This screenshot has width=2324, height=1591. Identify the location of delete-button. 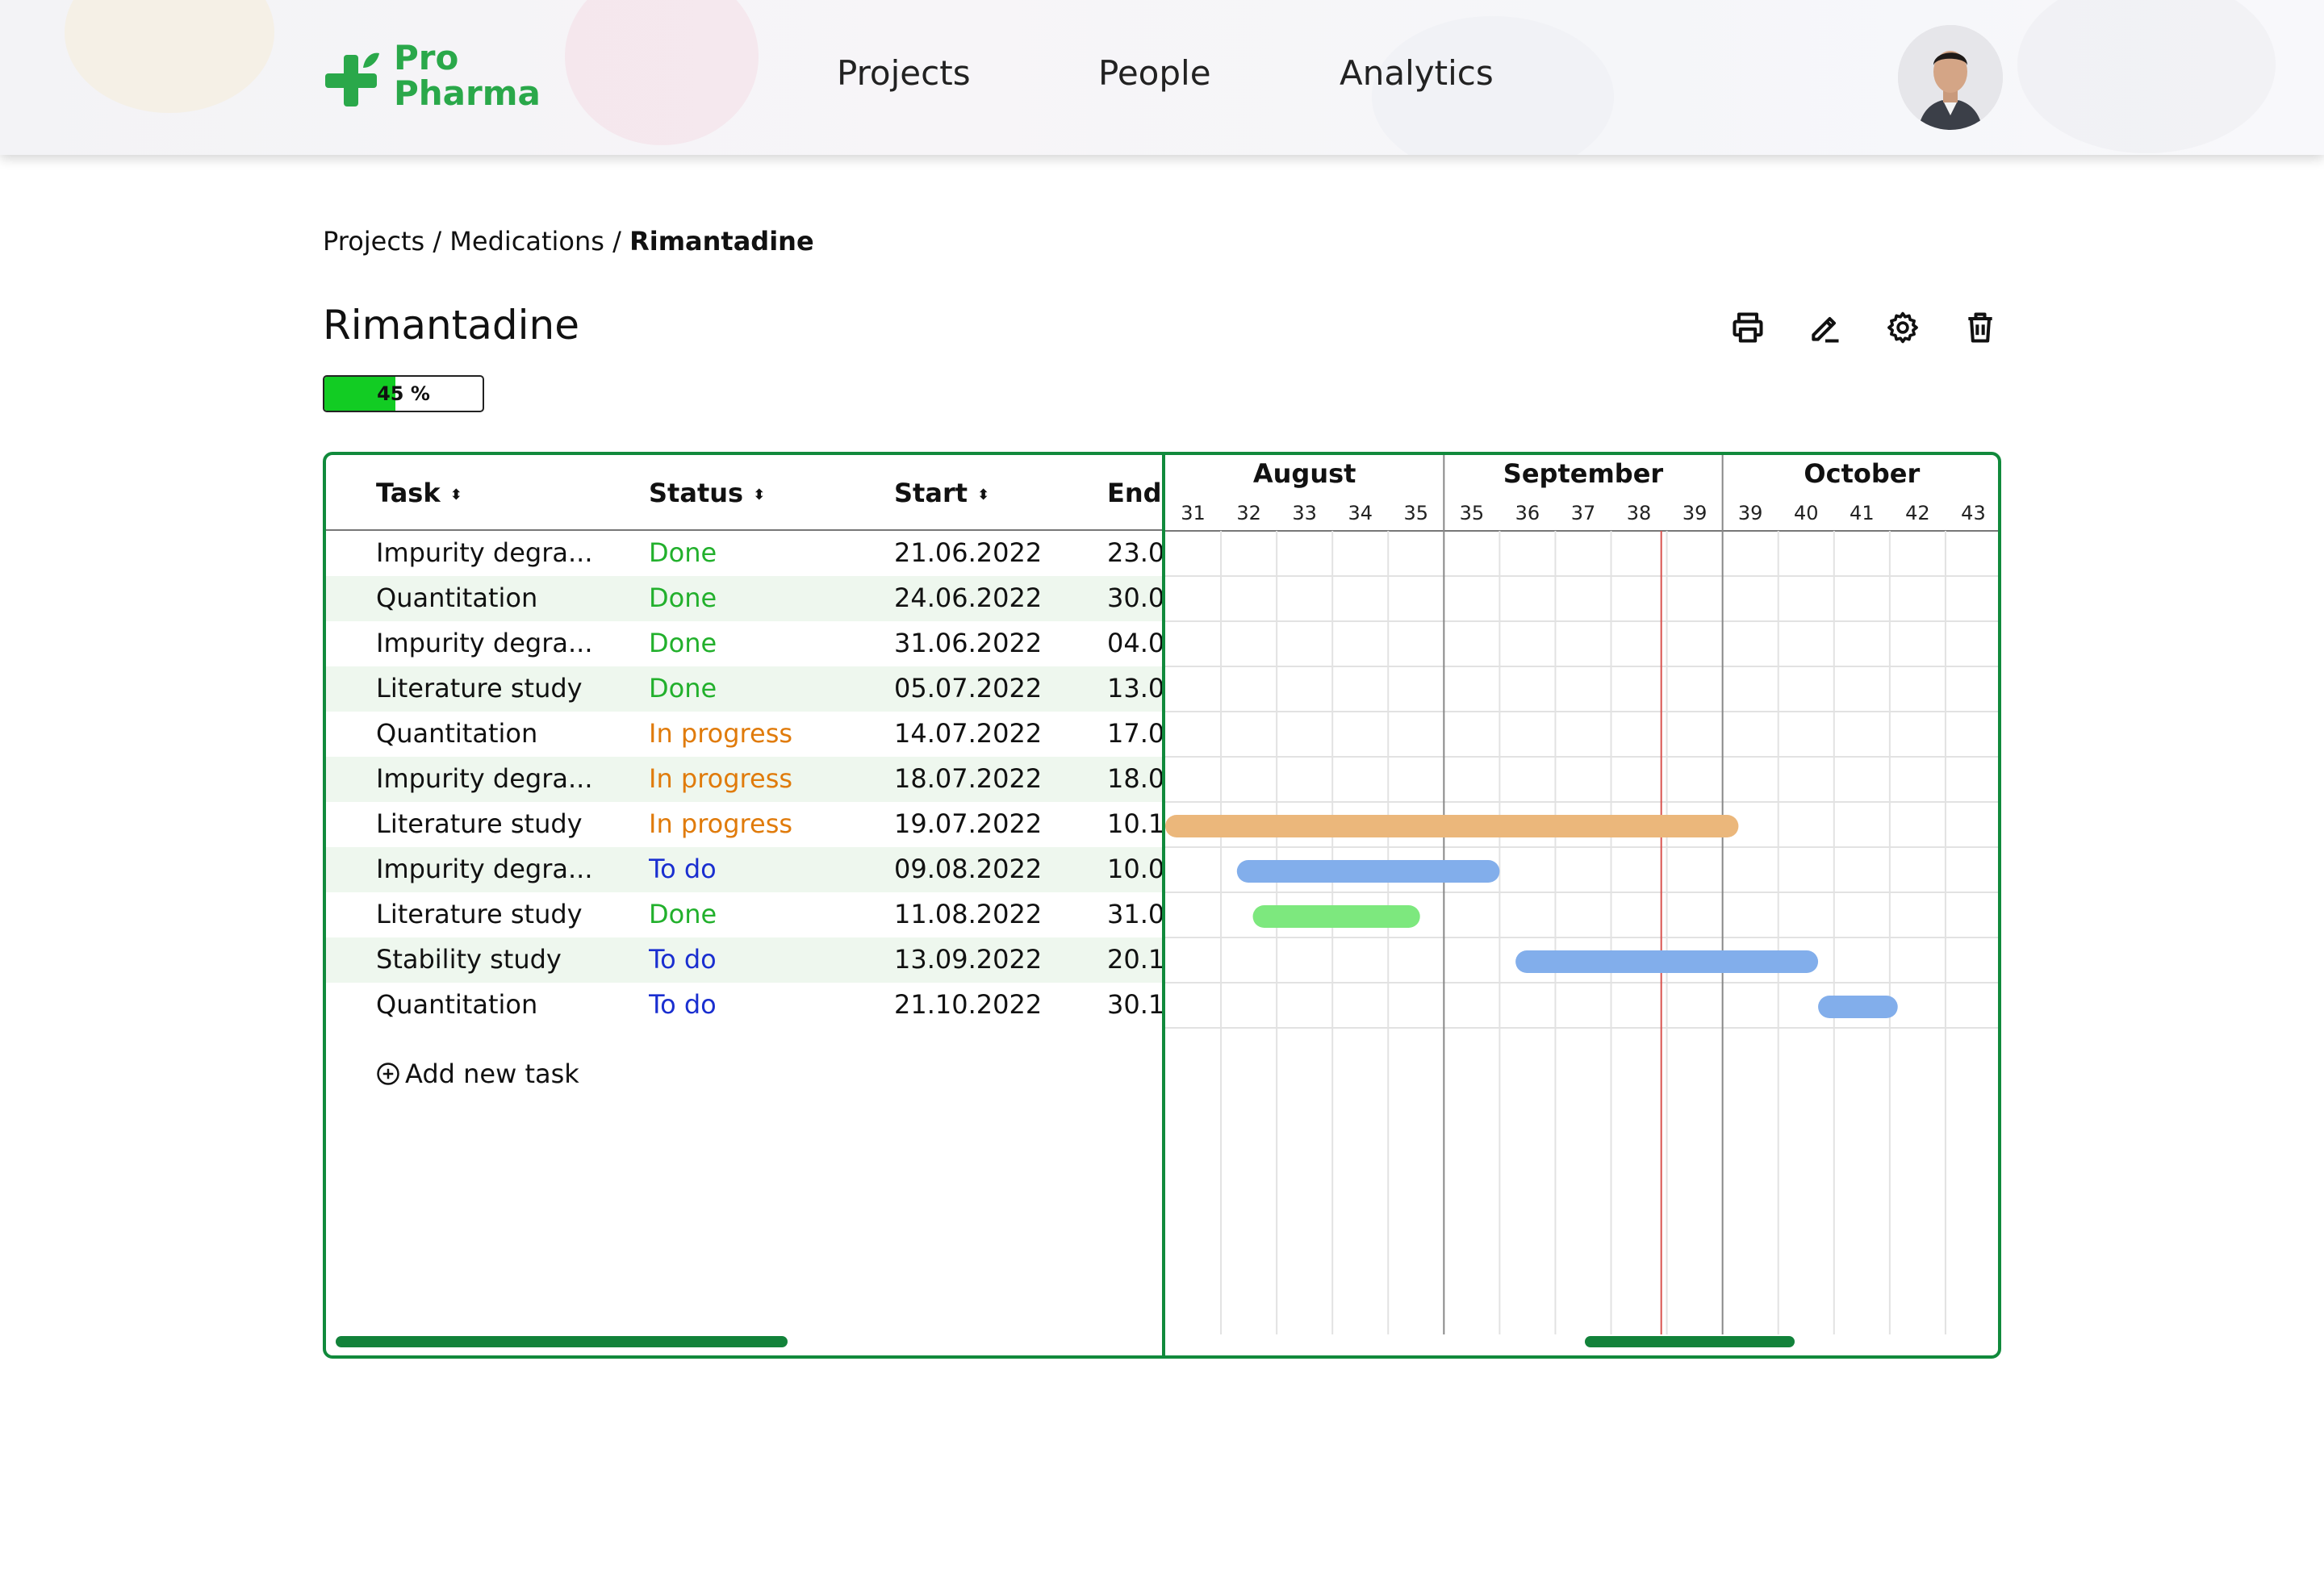
(1980, 328).